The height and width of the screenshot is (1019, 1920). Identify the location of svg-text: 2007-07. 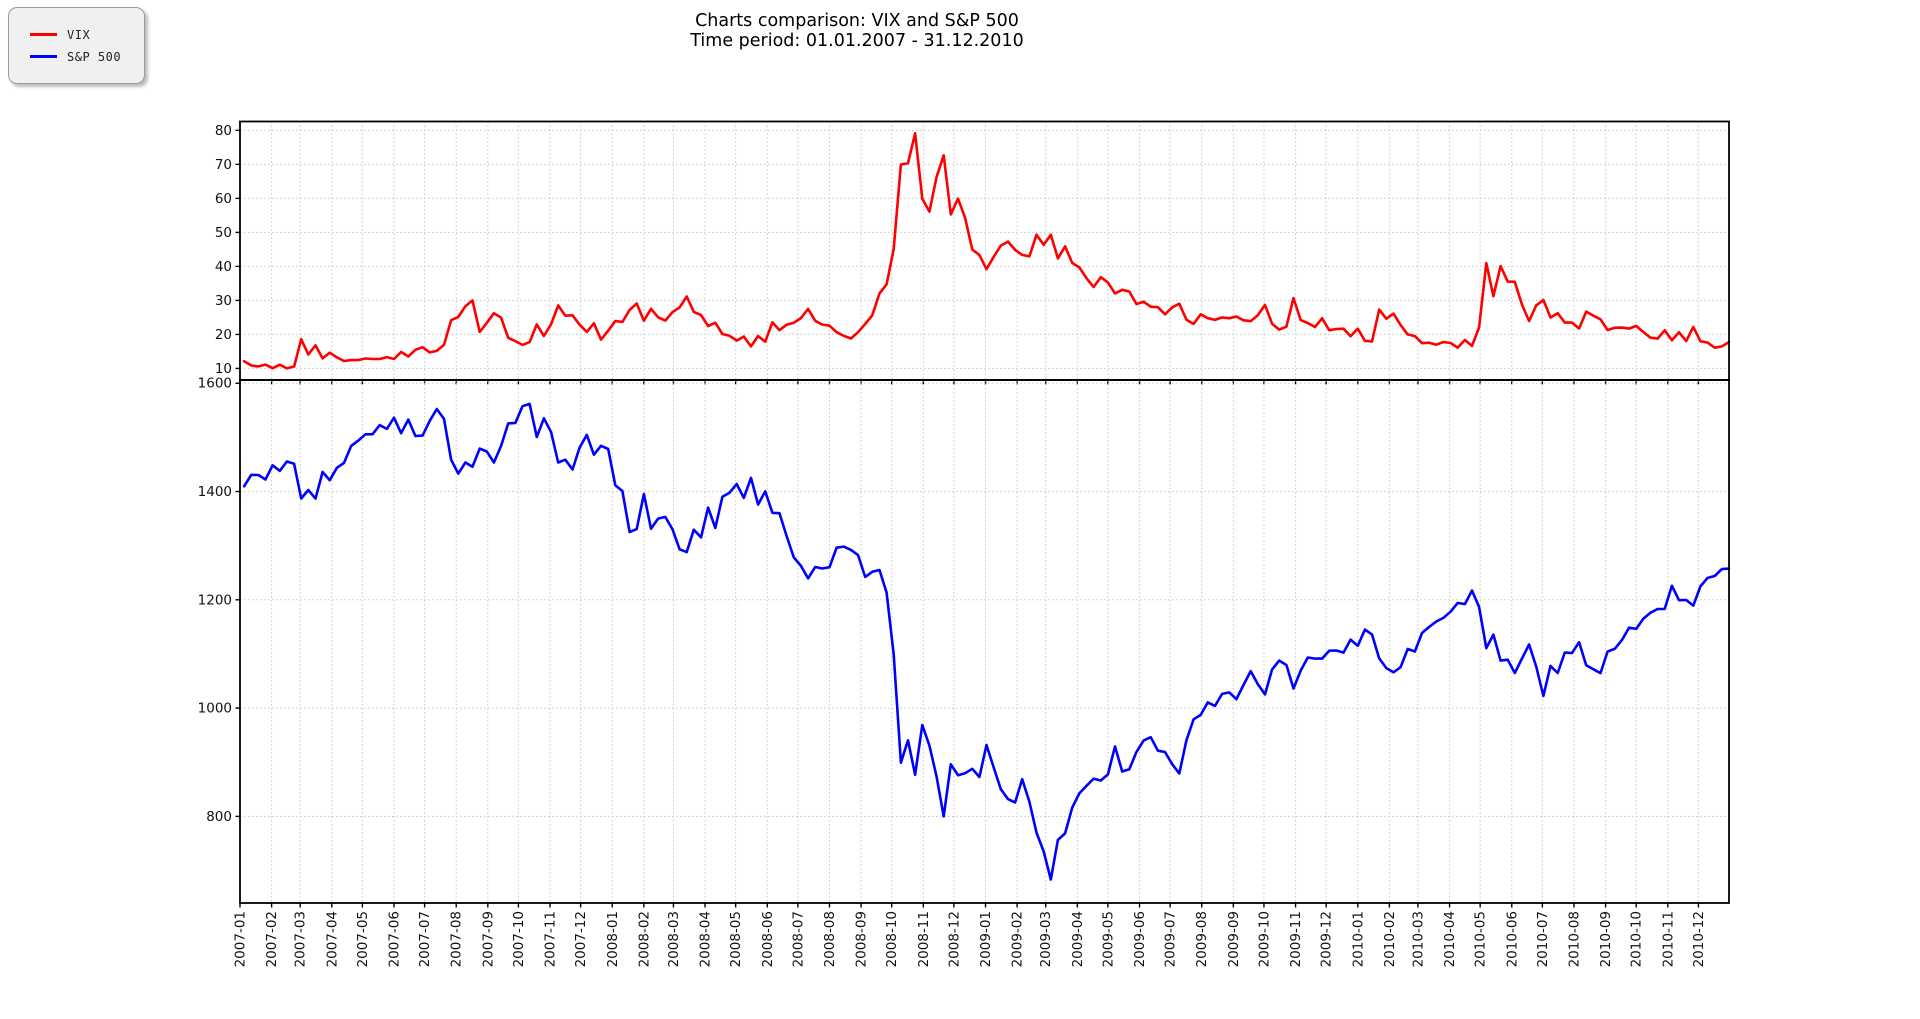
(425, 939).